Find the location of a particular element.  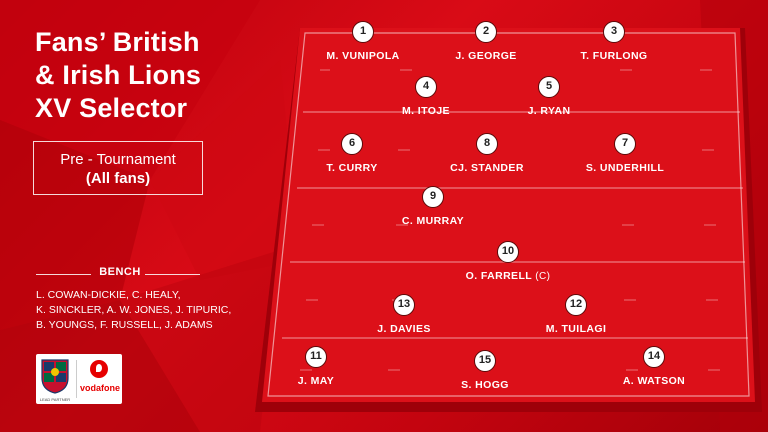

jersey-number-badge: 11 is located at coordinates (316, 357).